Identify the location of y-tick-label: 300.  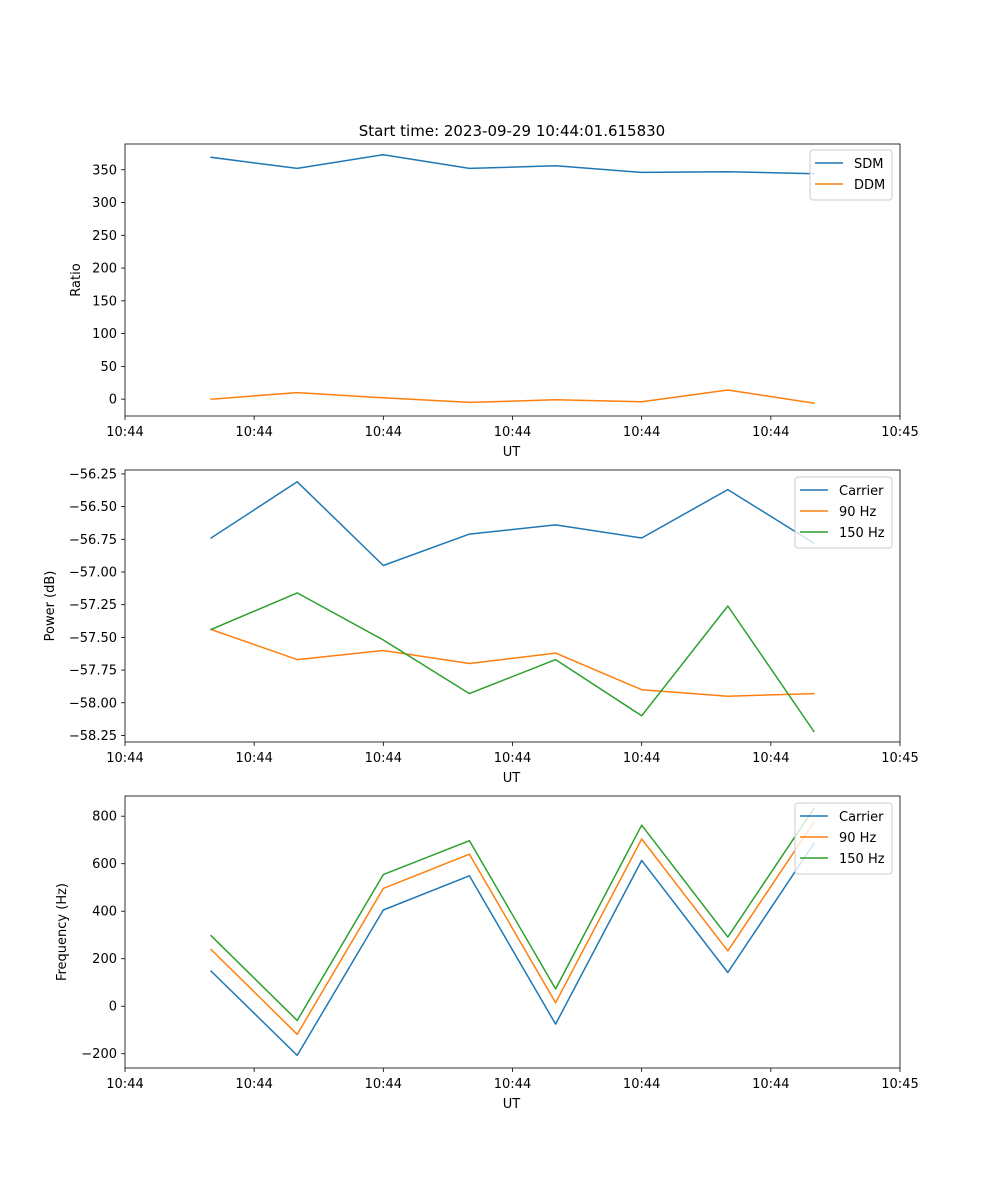
(104, 203).